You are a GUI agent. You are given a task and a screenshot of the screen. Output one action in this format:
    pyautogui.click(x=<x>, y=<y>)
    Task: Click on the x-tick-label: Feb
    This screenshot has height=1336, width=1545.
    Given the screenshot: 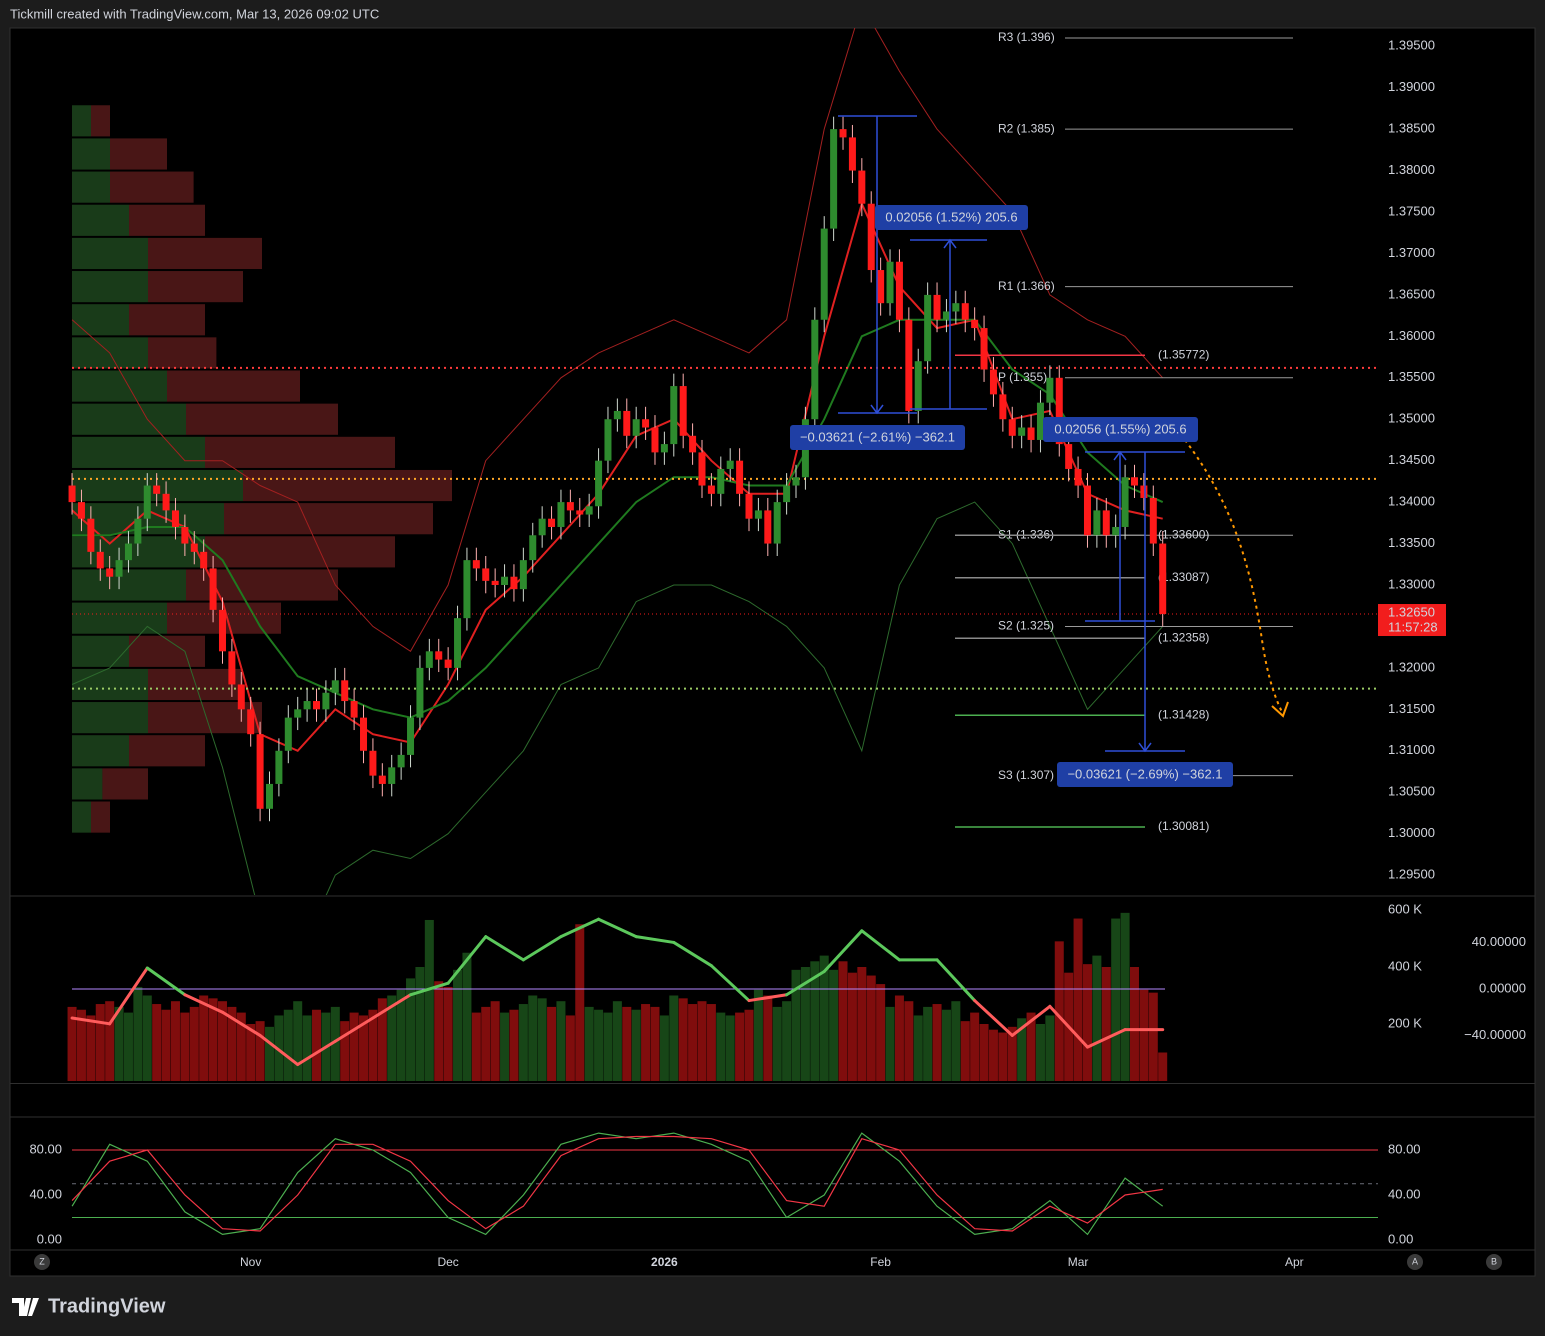 What is the action you would take?
    pyautogui.click(x=880, y=1262)
    